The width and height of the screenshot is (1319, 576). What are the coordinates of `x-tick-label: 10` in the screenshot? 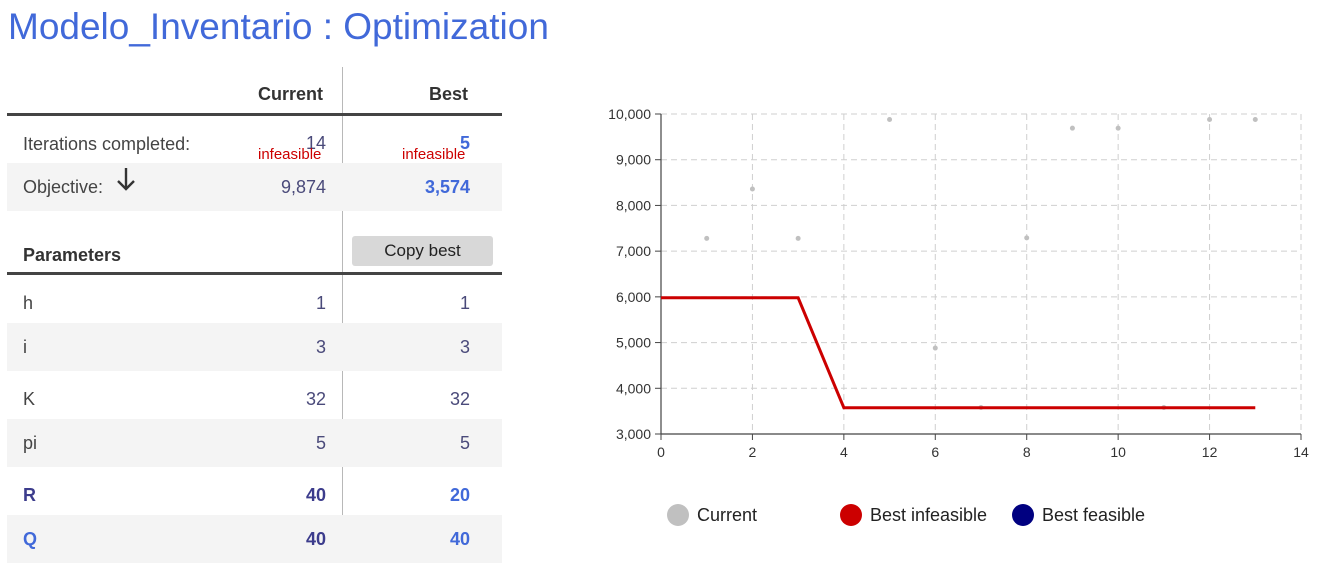 It's located at (1118, 452).